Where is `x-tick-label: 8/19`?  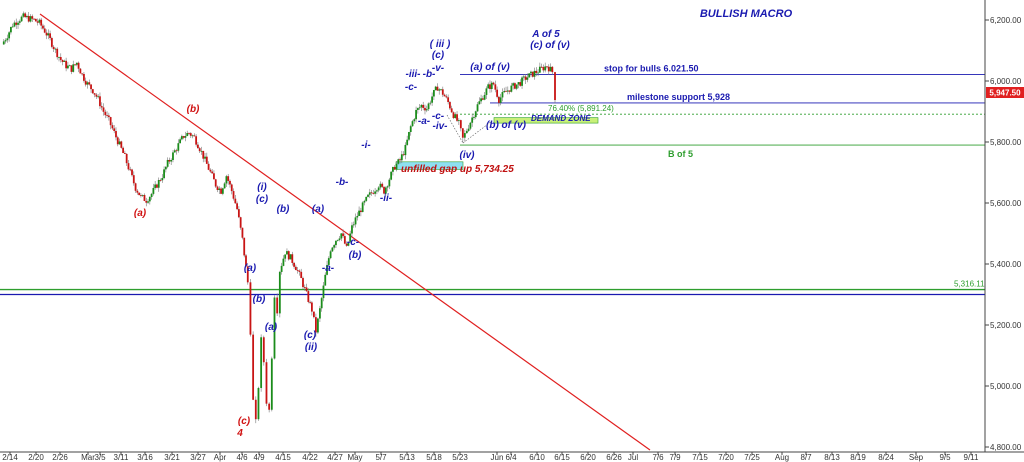
x-tick-label: 8/19 is located at coordinates (858, 457).